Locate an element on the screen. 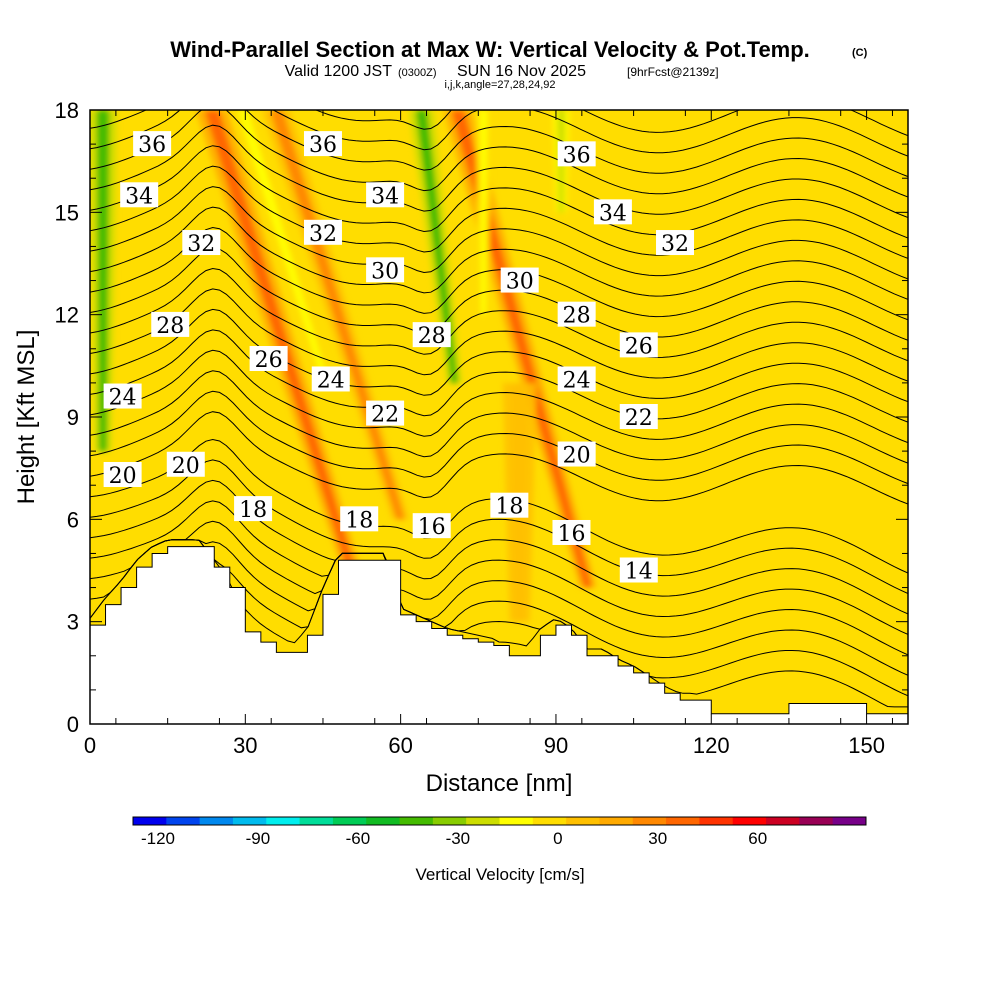  colorbar-label: Vertical Velocity [cm/s] is located at coordinates (499, 874).